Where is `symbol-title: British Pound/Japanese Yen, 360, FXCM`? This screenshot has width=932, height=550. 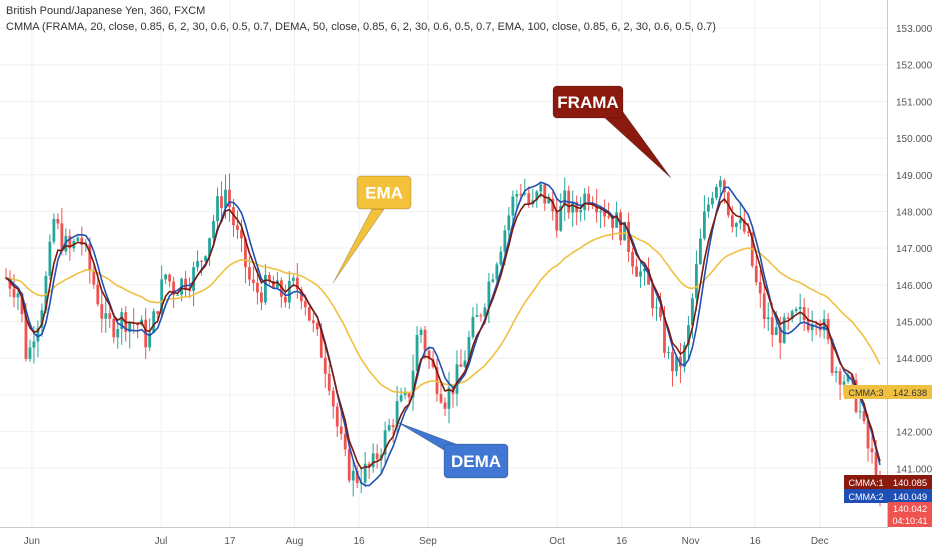 symbol-title: British Pound/Japanese Yen, 360, FXCM is located at coordinates (106, 11).